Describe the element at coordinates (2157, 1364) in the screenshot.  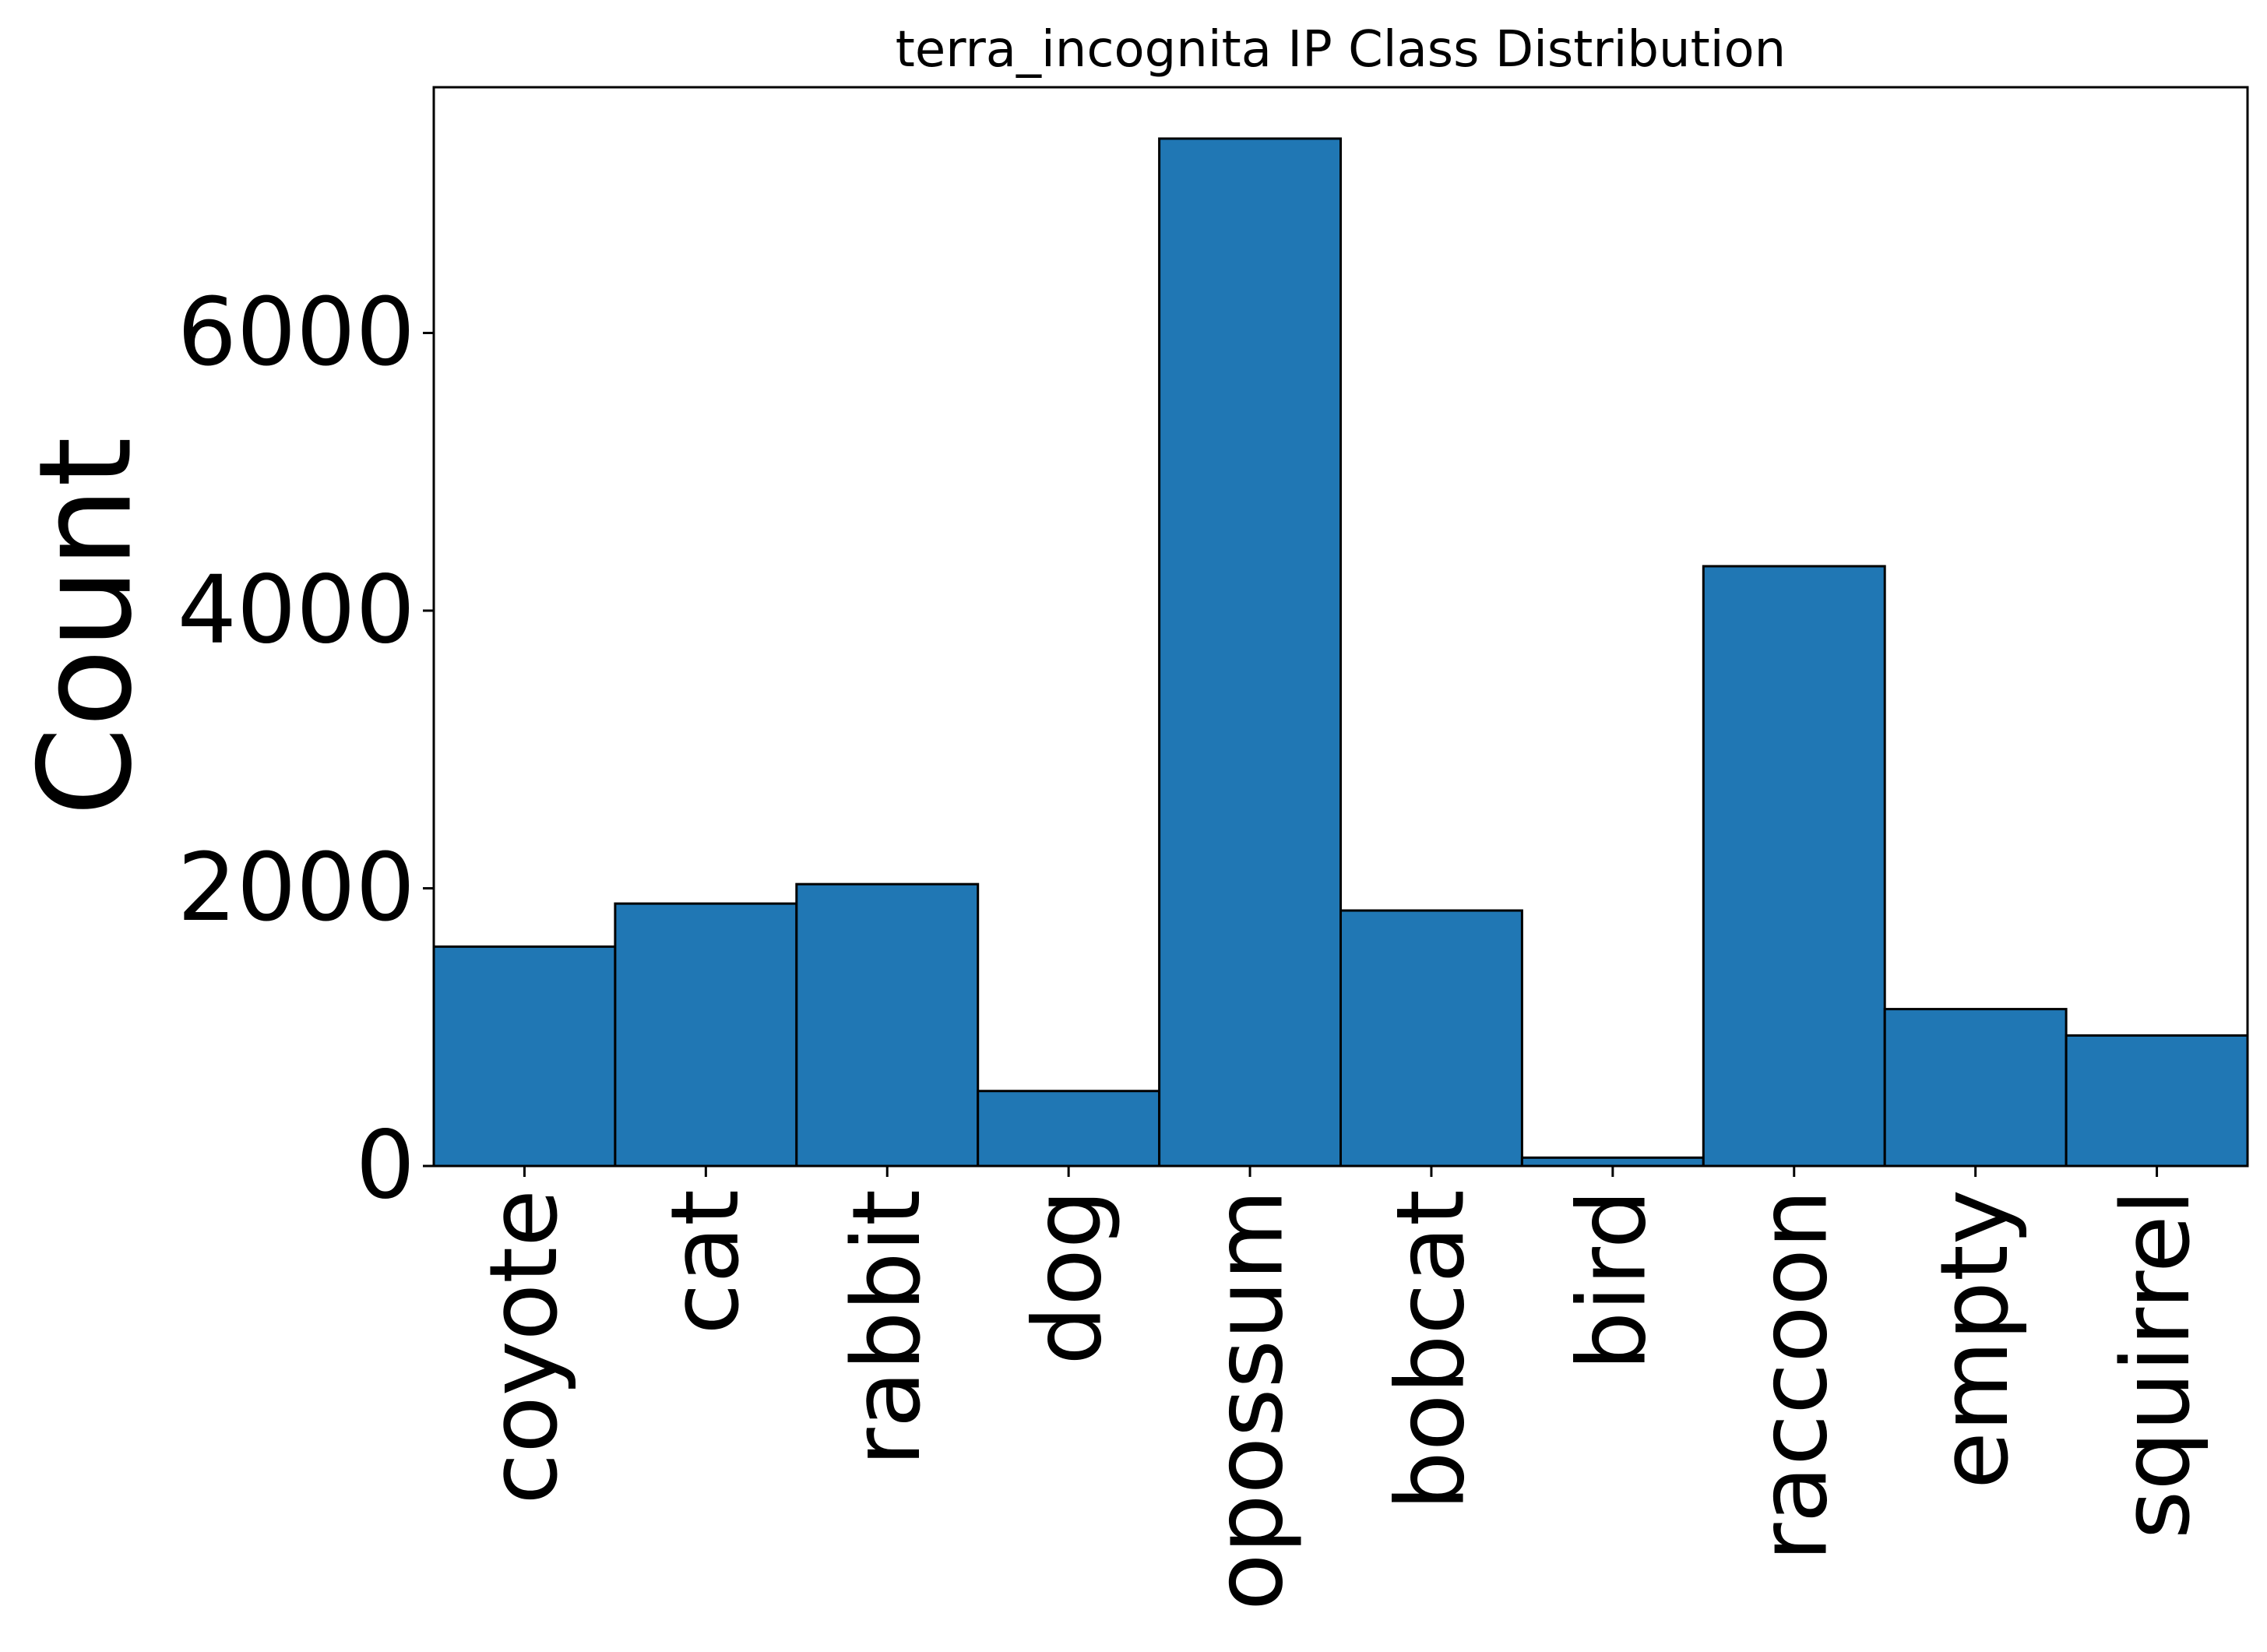
I see `x-tick-label-squirrel: squirrel` at that location.